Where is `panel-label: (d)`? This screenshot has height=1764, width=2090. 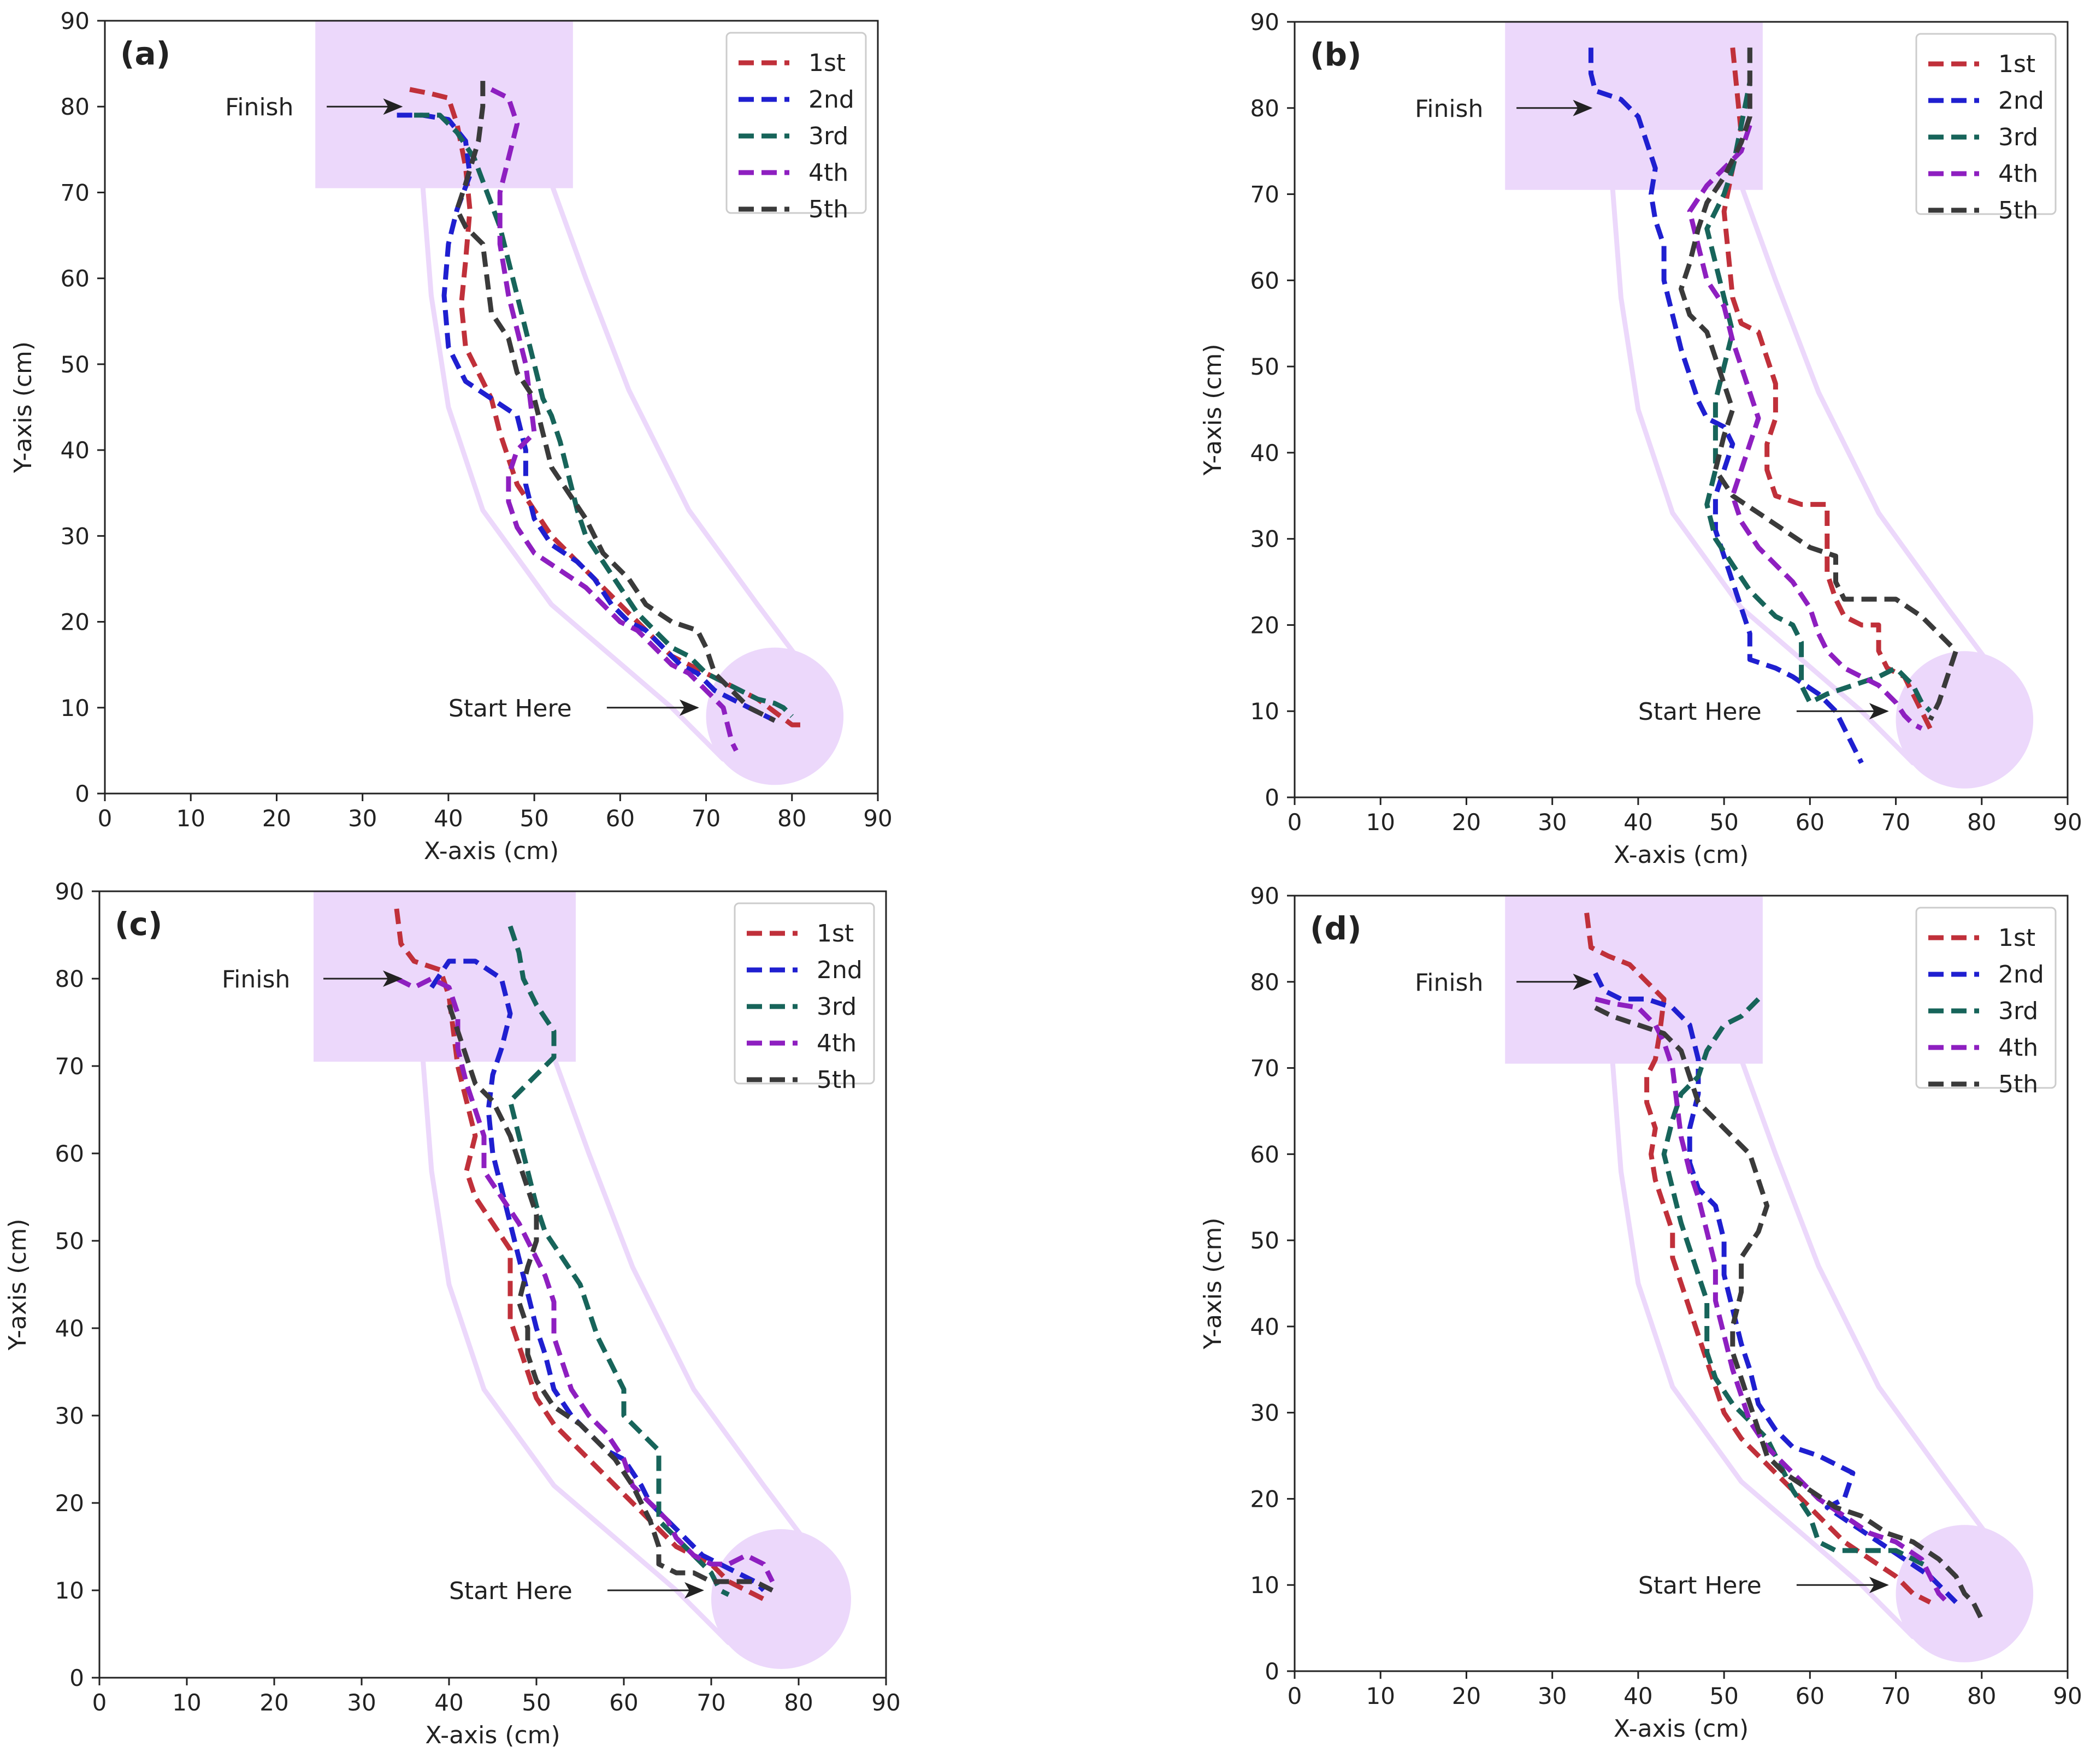 panel-label: (d) is located at coordinates (1336, 928).